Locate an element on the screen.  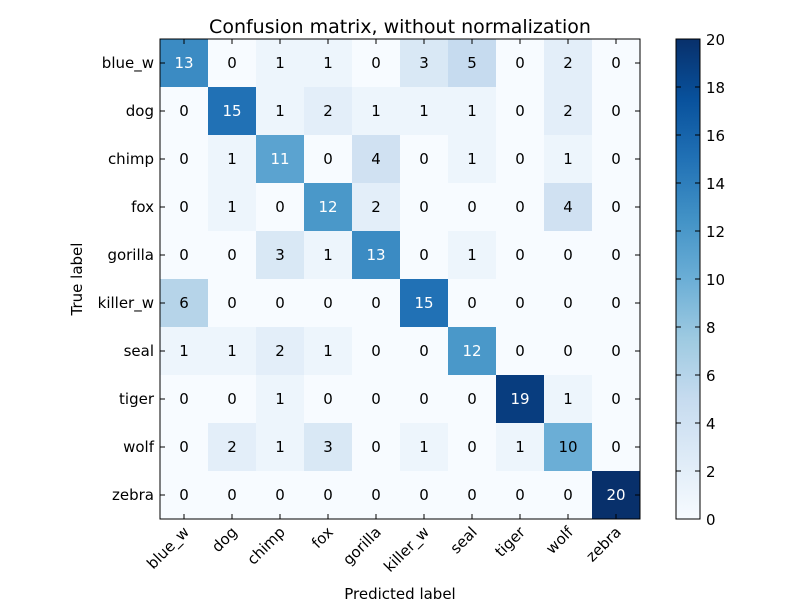
colorbar-tick-label: 6 is located at coordinates (711, 376).